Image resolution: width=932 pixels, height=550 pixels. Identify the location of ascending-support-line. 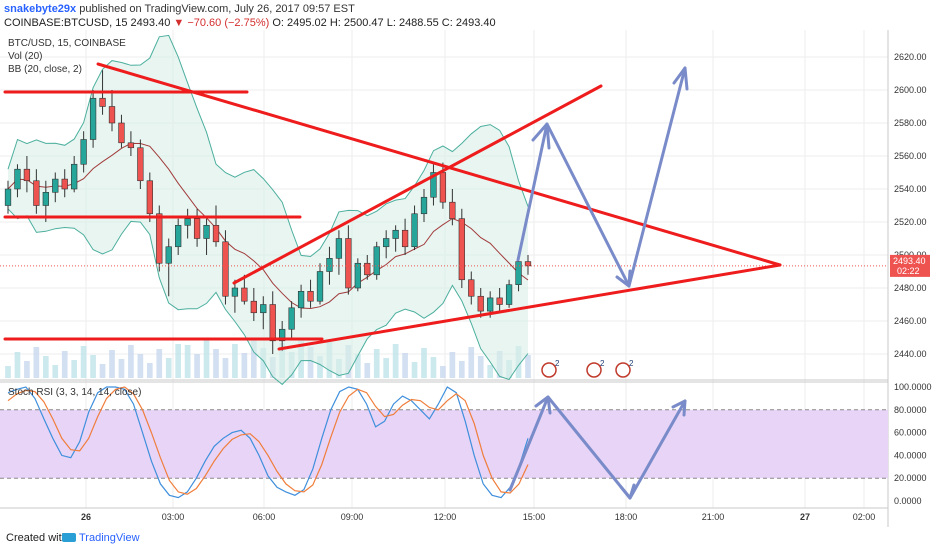
(529, 307).